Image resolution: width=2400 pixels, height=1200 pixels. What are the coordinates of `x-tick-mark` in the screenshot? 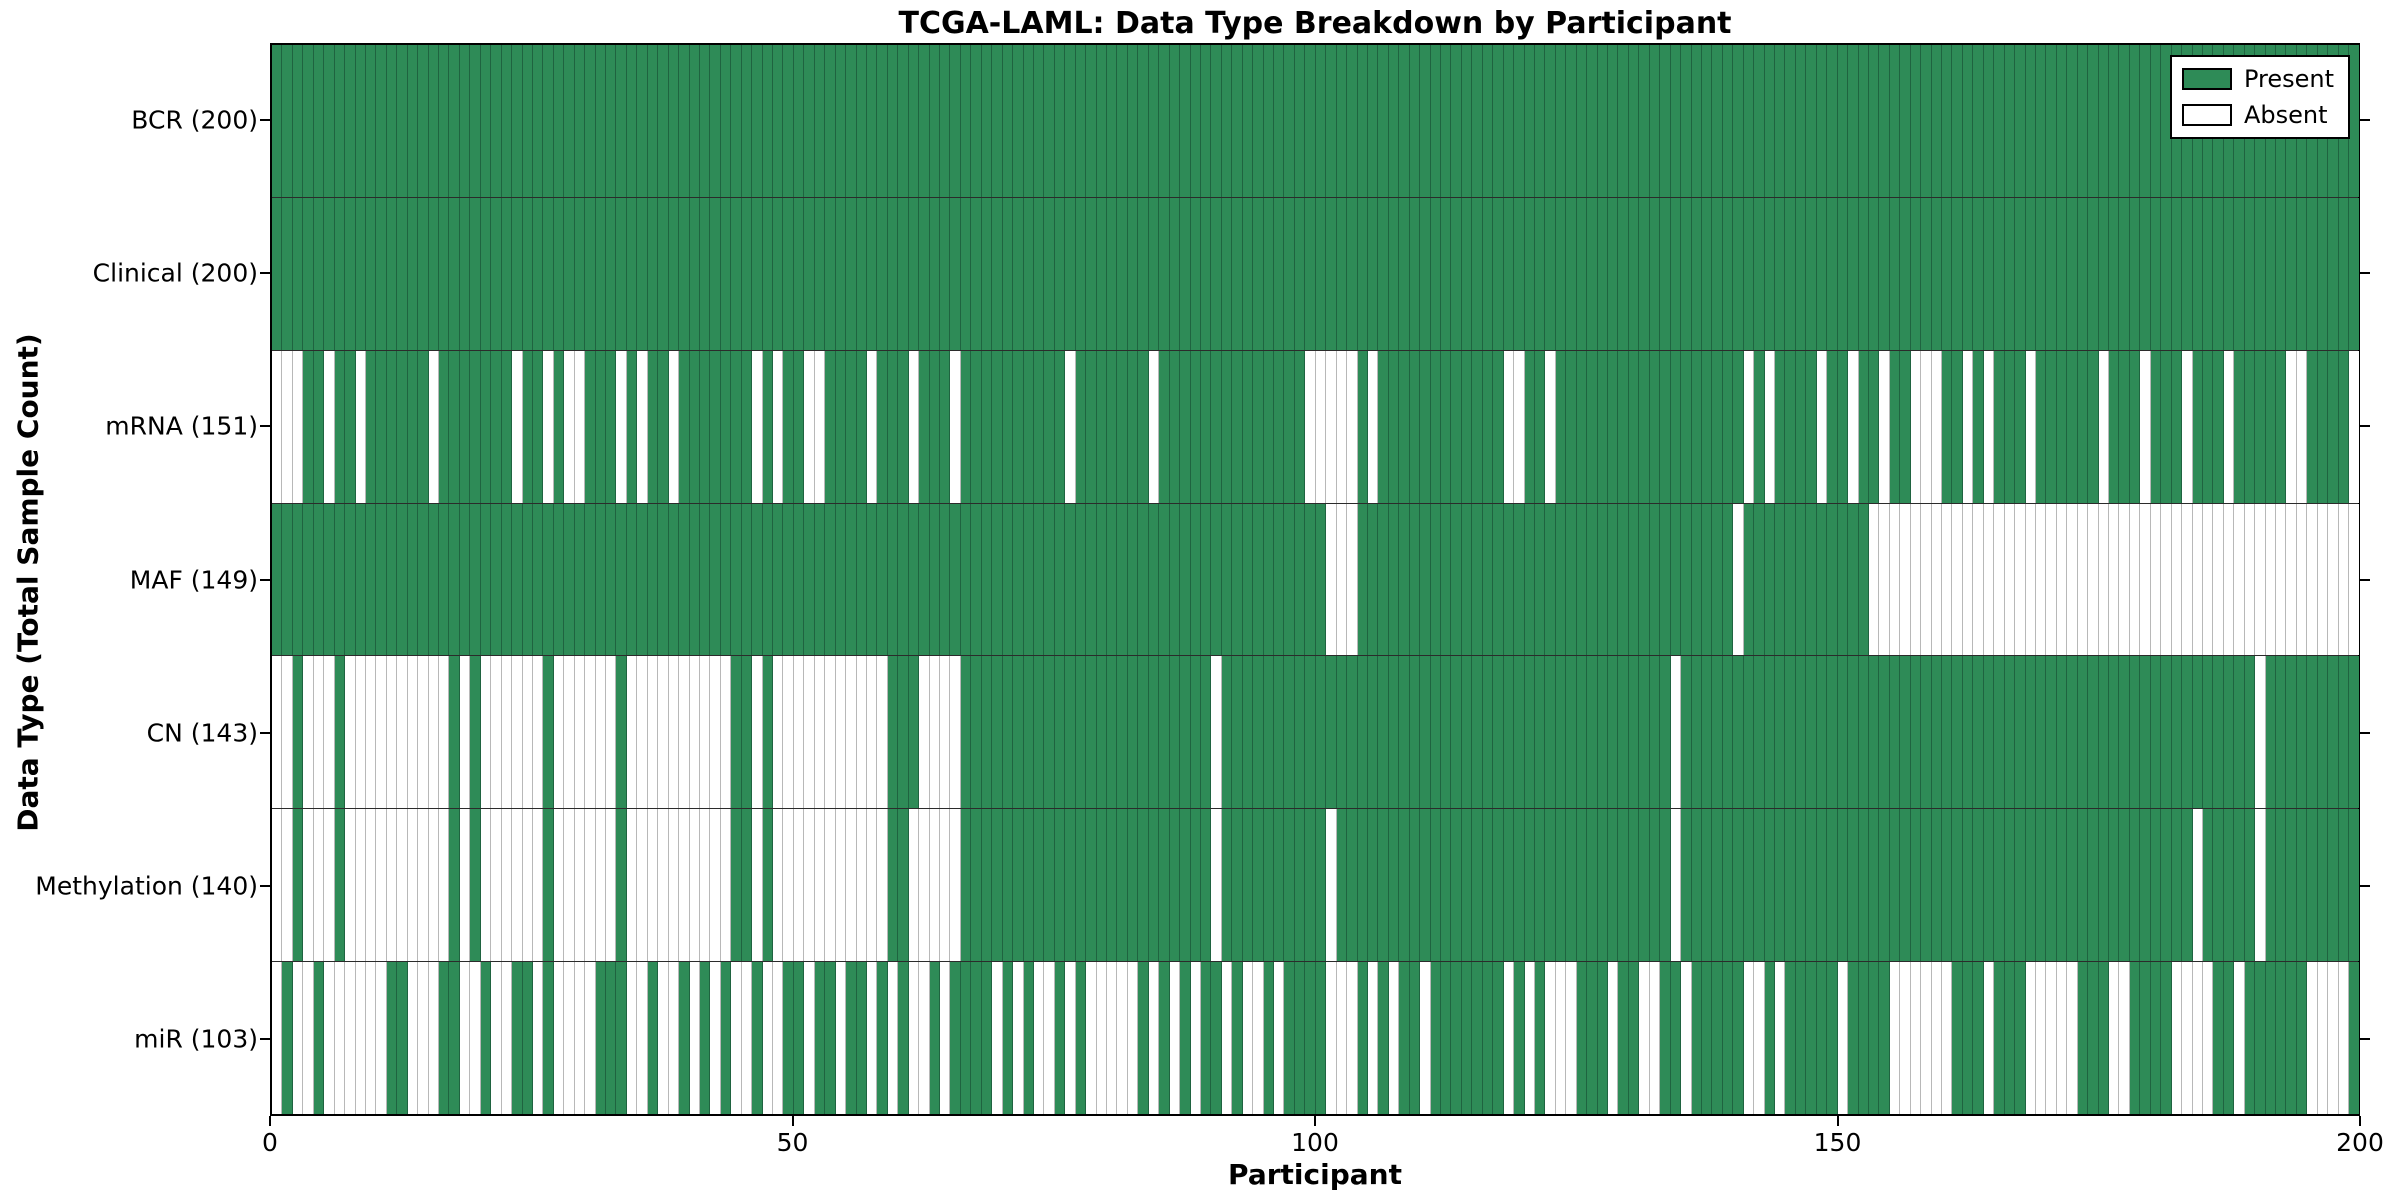 It's located at (1315, 1121).